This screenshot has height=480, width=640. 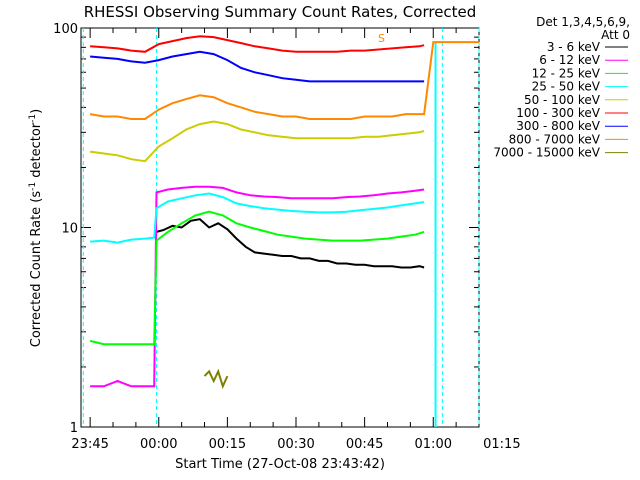 I want to click on x-tick-label: 00:15, so click(x=227, y=444).